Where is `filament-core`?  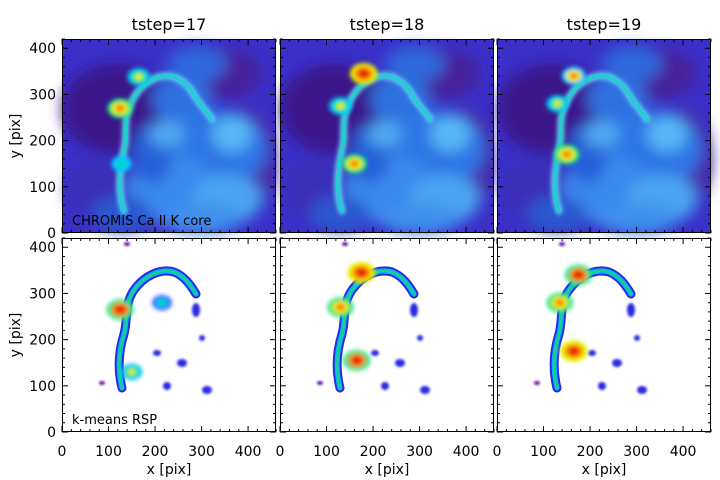 filament-core is located at coordinates (166, 143).